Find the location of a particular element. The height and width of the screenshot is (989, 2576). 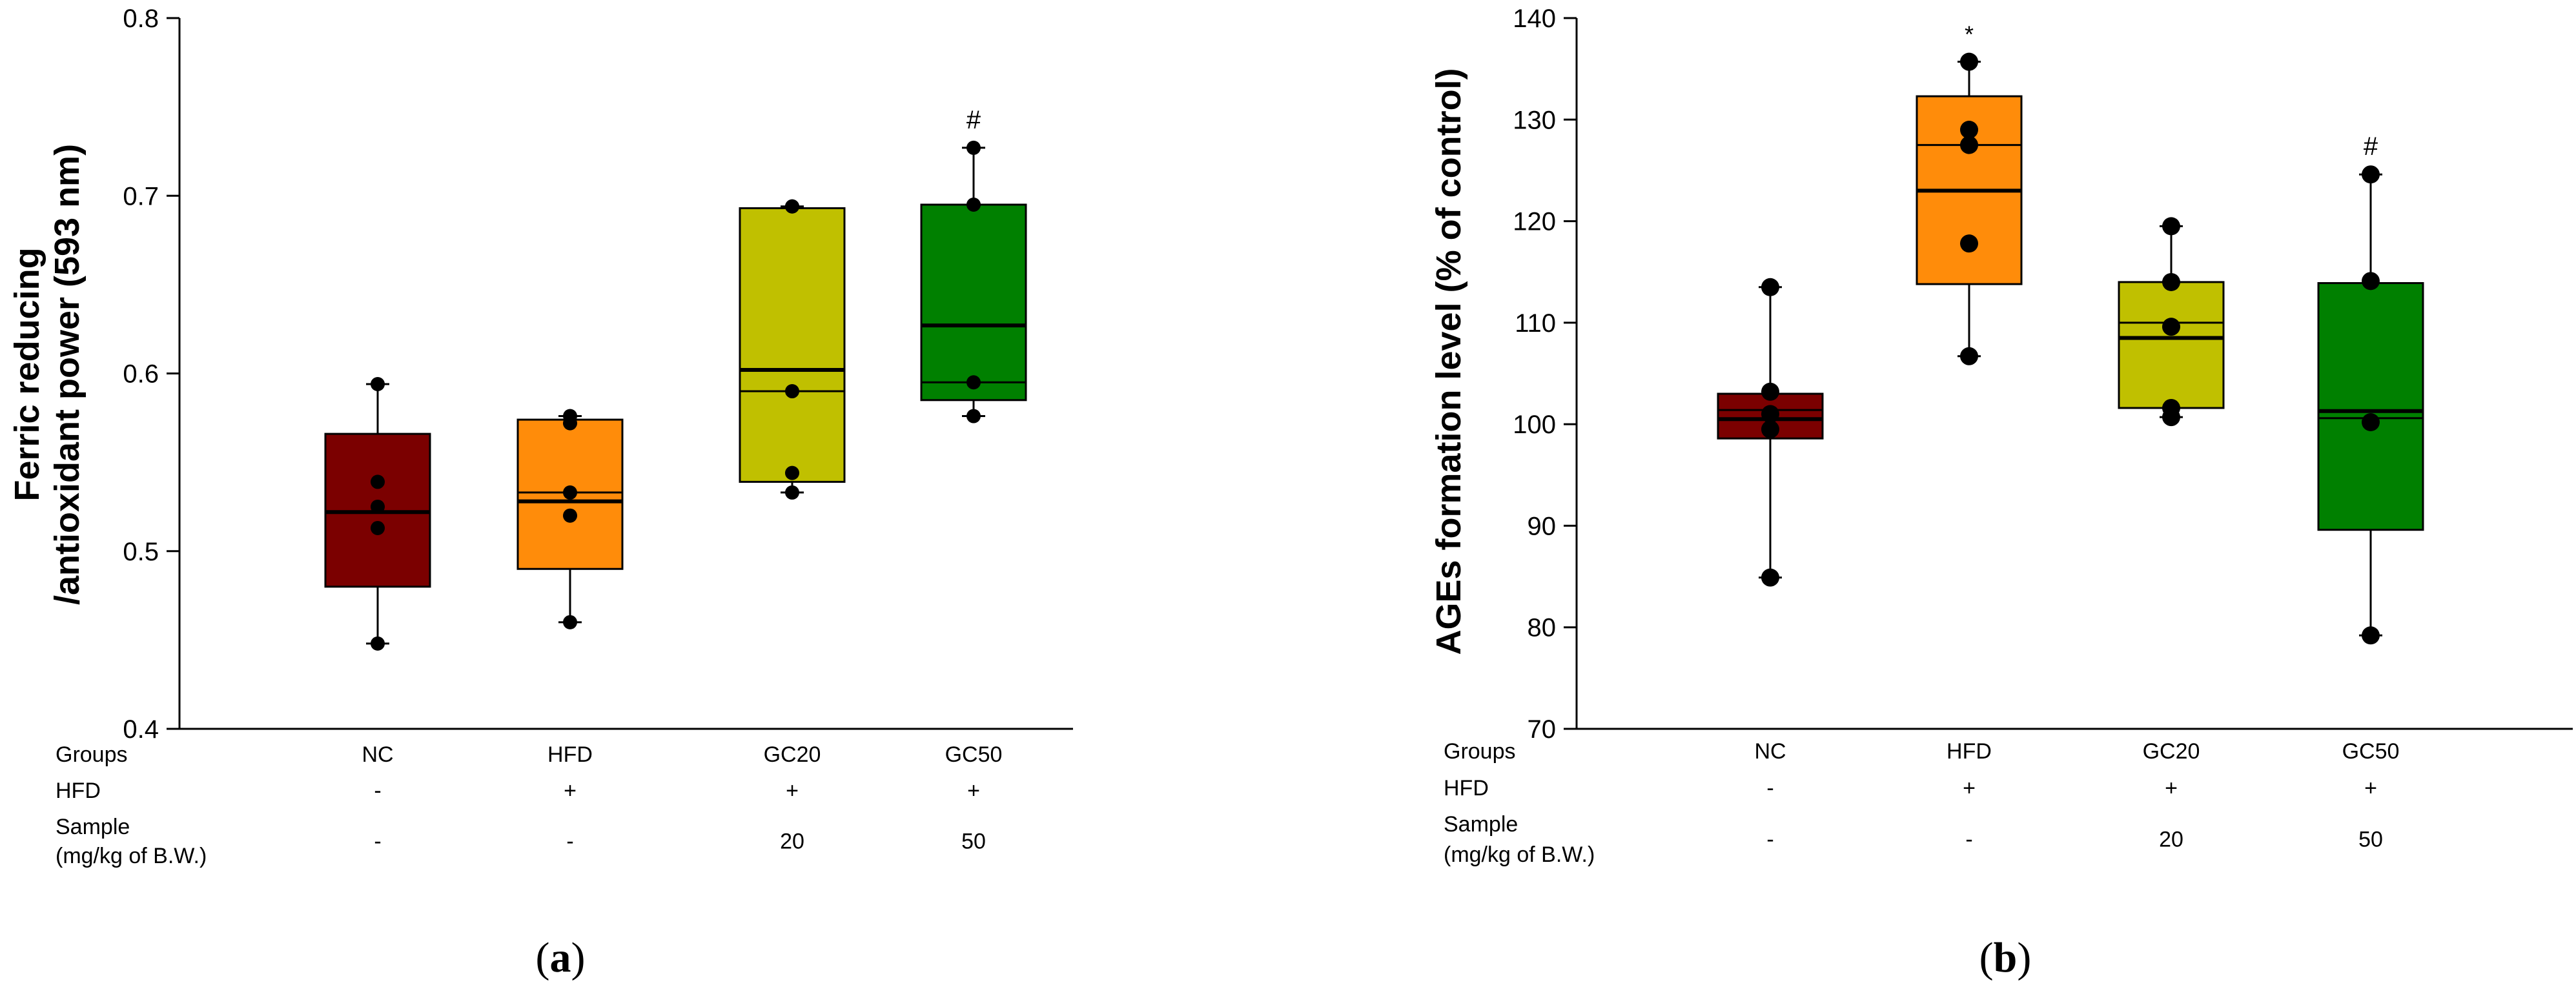

panel-b-annotation: * is located at coordinates (1970, 34).